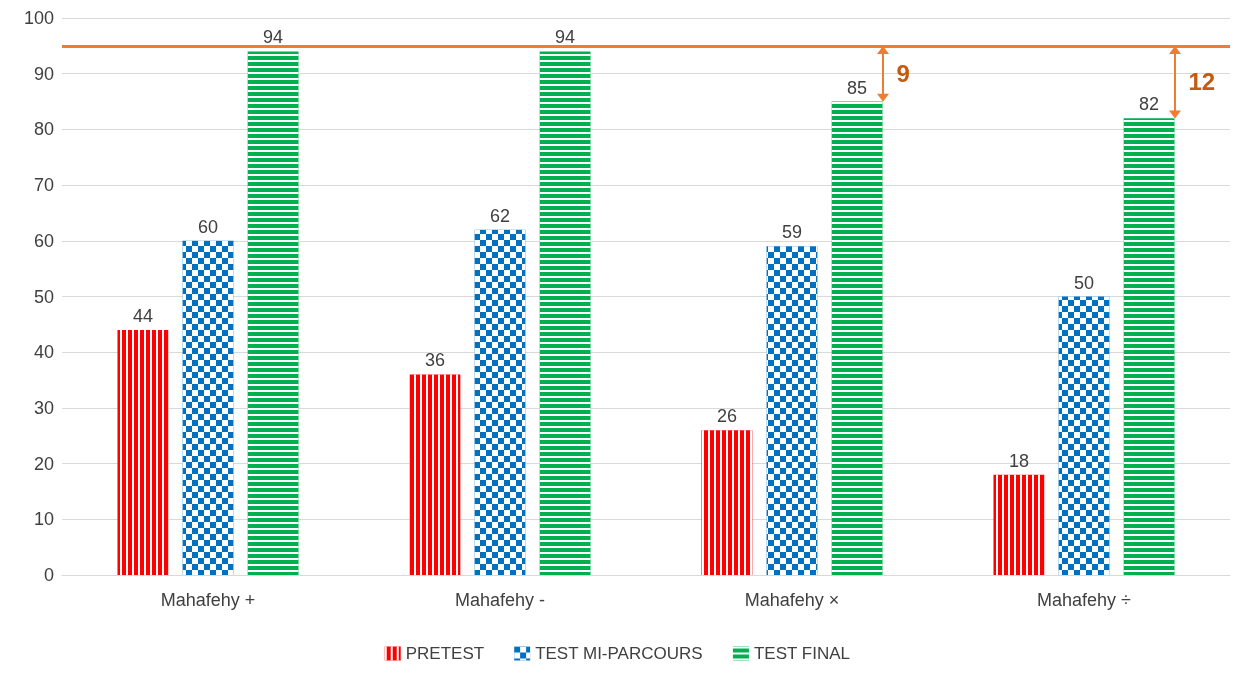 Image resolution: width=1235 pixels, height=675 pixels. What do you see at coordinates (1018, 460) in the screenshot?
I see `data-label: 18` at bounding box center [1018, 460].